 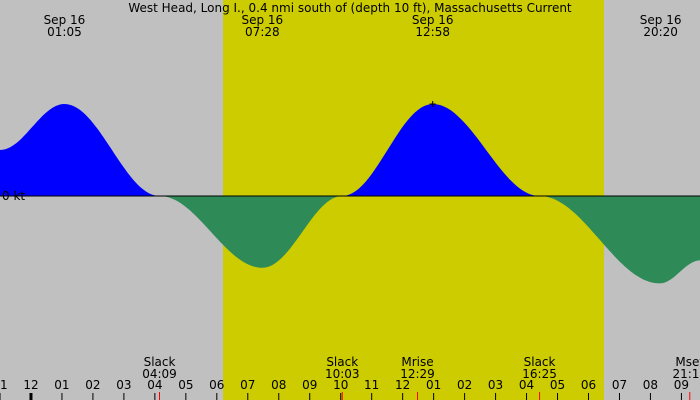 I want to click on event-name-label: Mrise, so click(x=417, y=362).